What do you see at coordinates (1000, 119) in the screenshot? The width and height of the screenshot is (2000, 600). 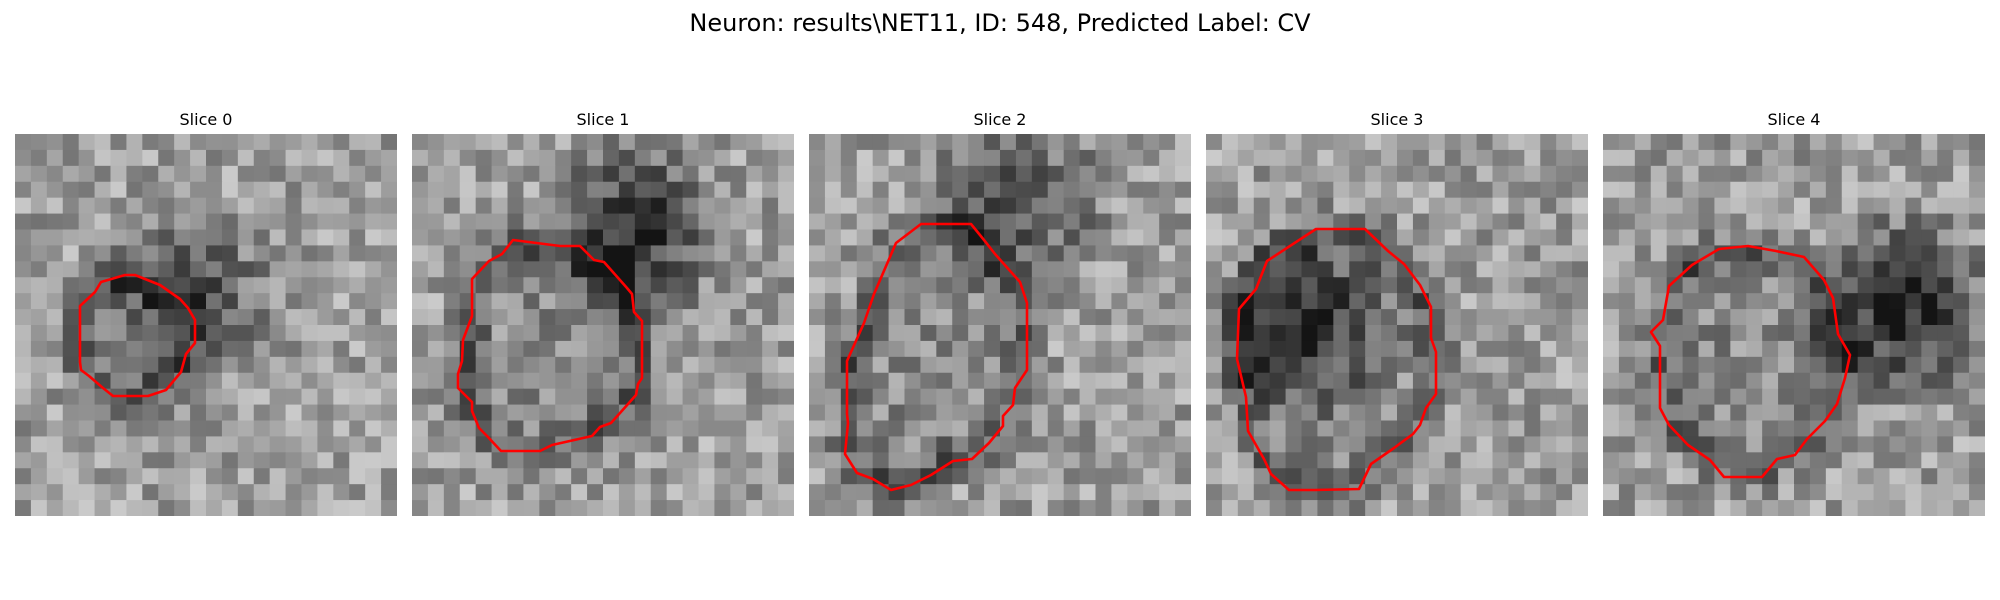 I see `panel-title-slice-2: Slice 2` at bounding box center [1000, 119].